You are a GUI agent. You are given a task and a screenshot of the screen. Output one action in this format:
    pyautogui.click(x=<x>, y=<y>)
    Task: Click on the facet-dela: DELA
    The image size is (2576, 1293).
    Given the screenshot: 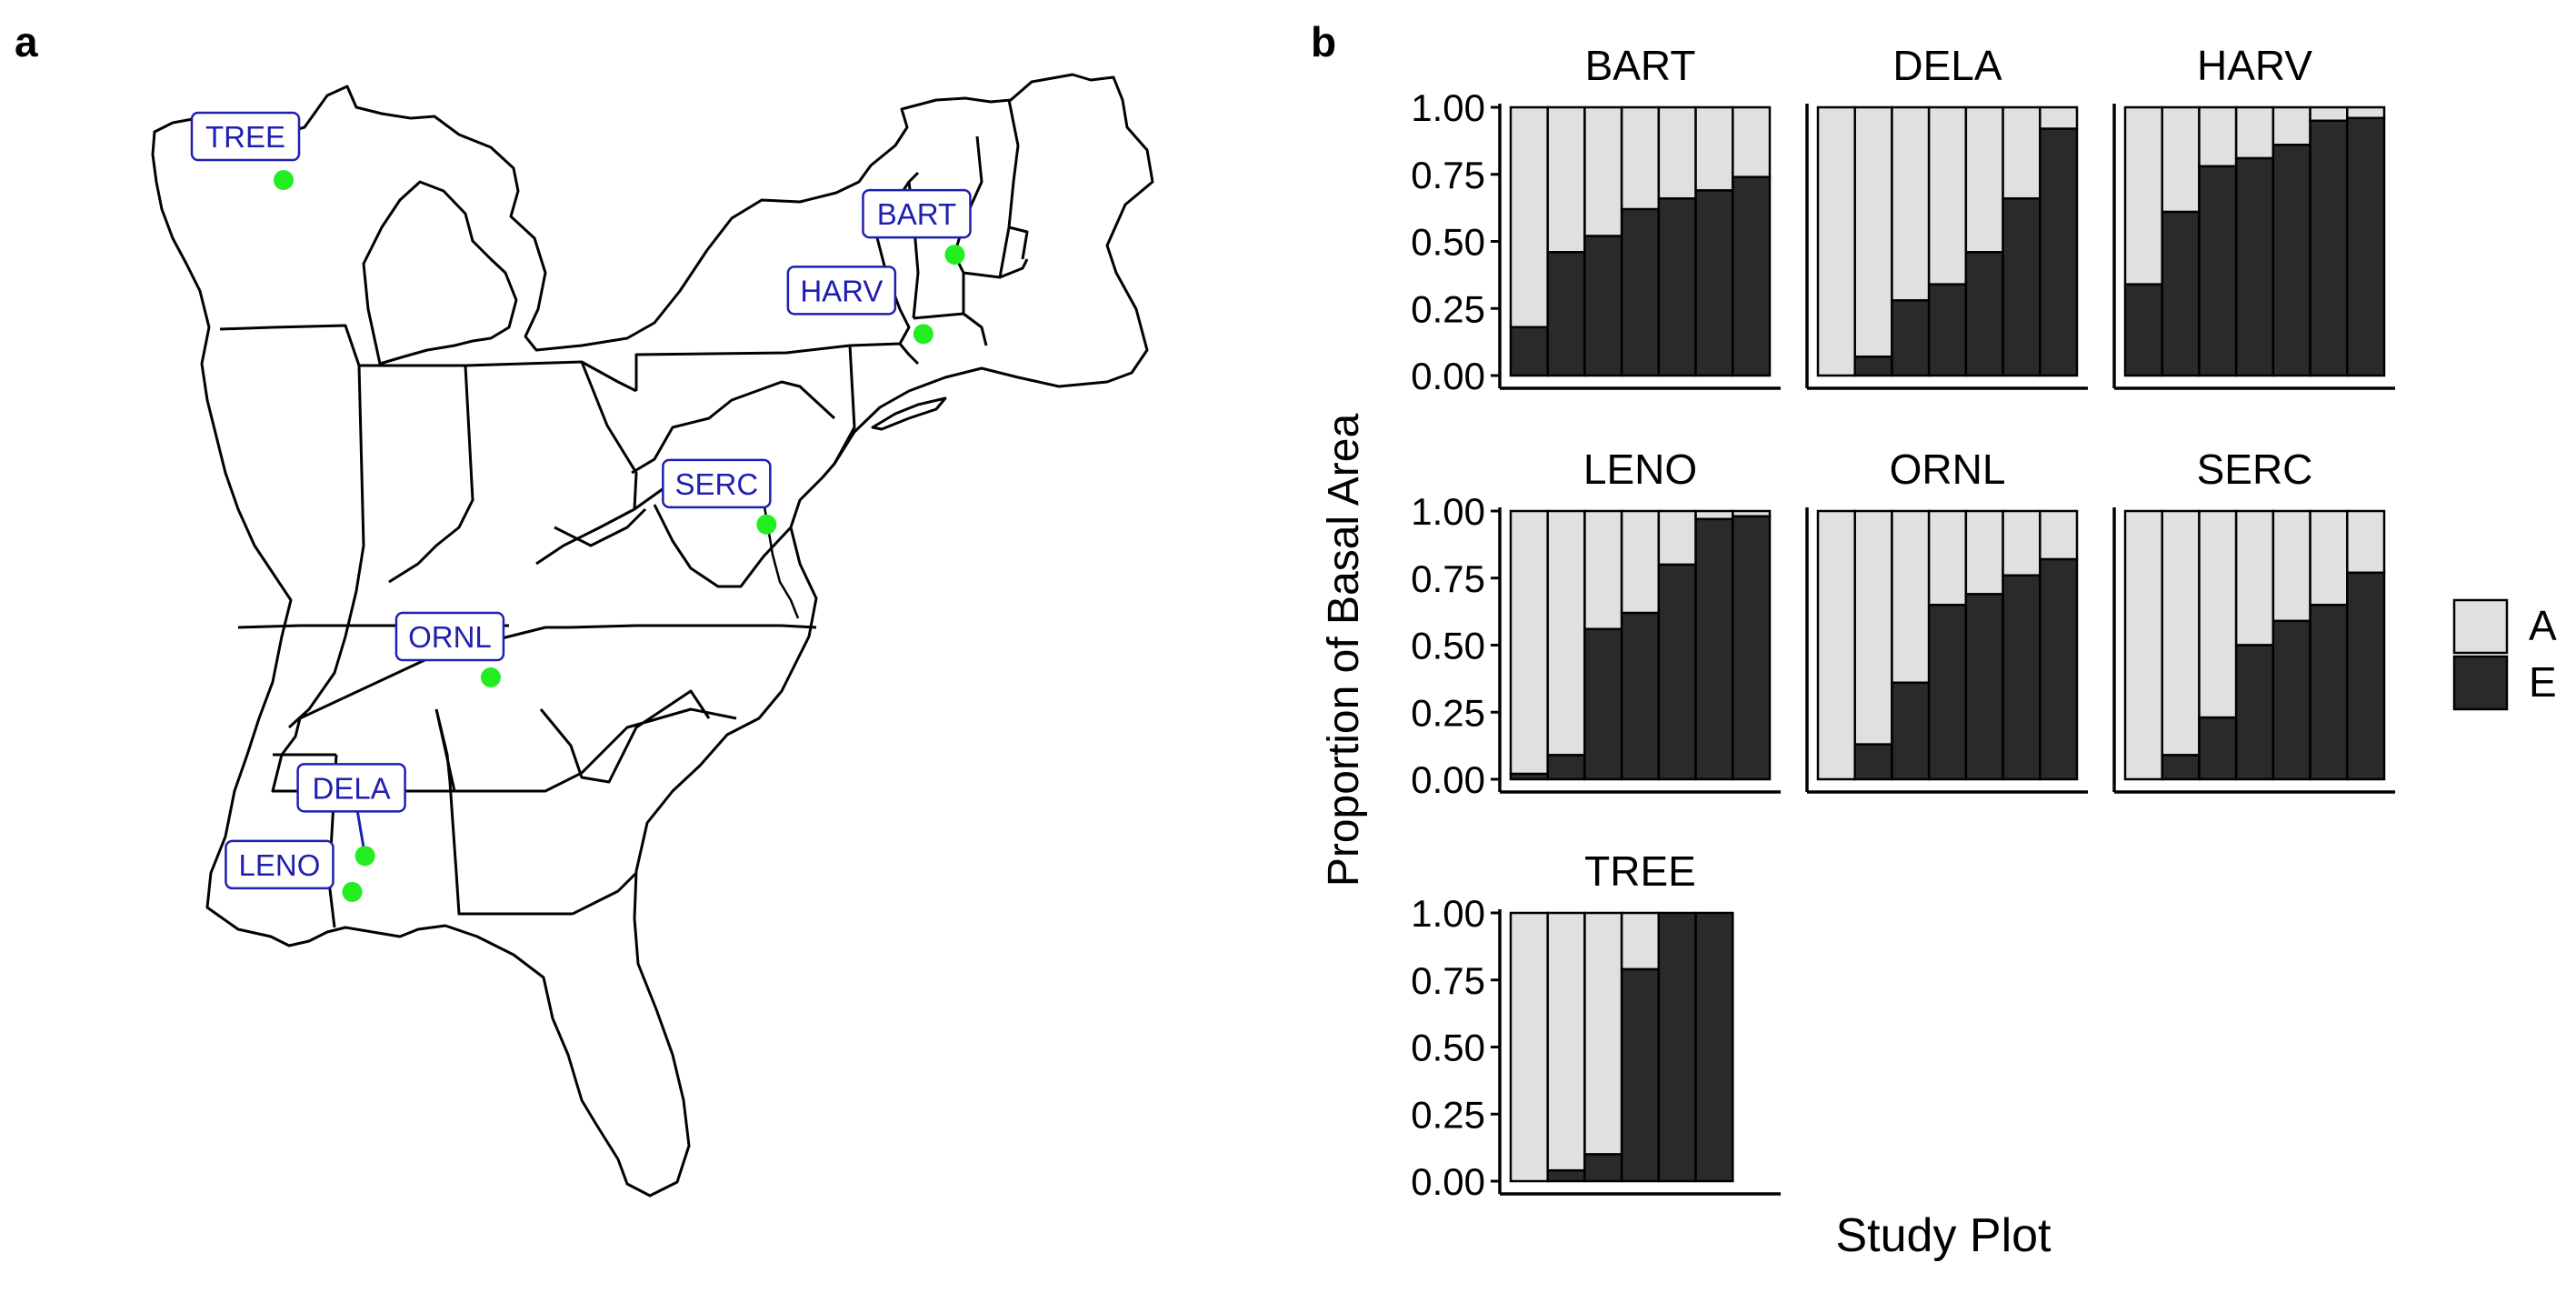 What is the action you would take?
    pyautogui.click(x=1947, y=216)
    